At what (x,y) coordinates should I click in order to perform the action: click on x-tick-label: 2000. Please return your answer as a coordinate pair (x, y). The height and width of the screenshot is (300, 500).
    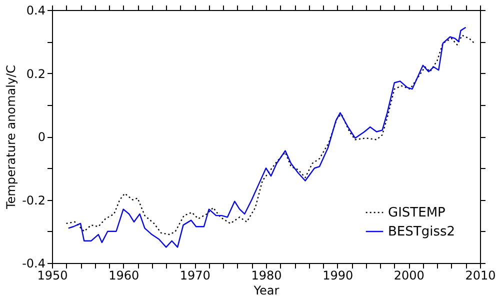
    Looking at the image, I should click on (409, 275).